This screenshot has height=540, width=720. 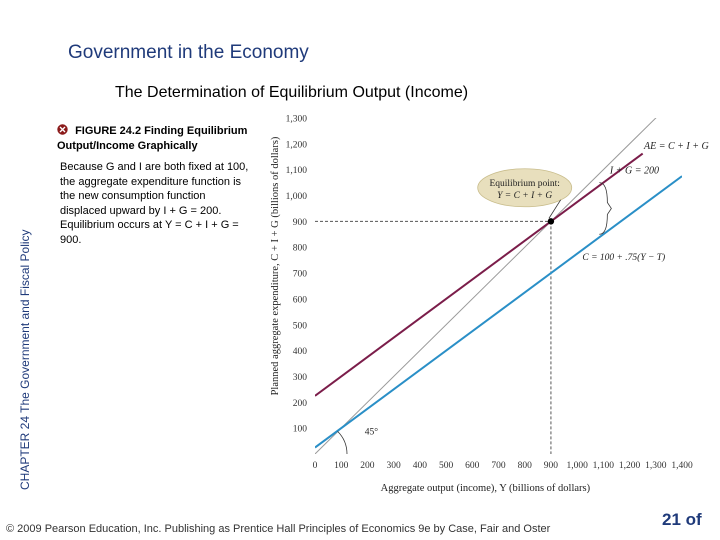 I want to click on equilibrium-label-line-2: Y = C + I + G, so click(x=524, y=196).